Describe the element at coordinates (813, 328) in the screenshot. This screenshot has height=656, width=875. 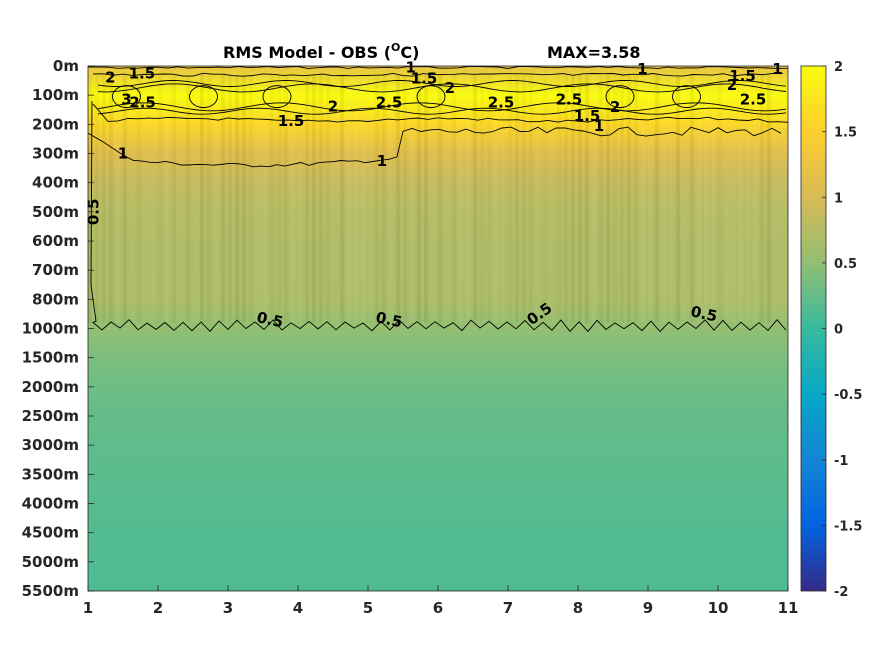
I see `colorbar-gradient` at that location.